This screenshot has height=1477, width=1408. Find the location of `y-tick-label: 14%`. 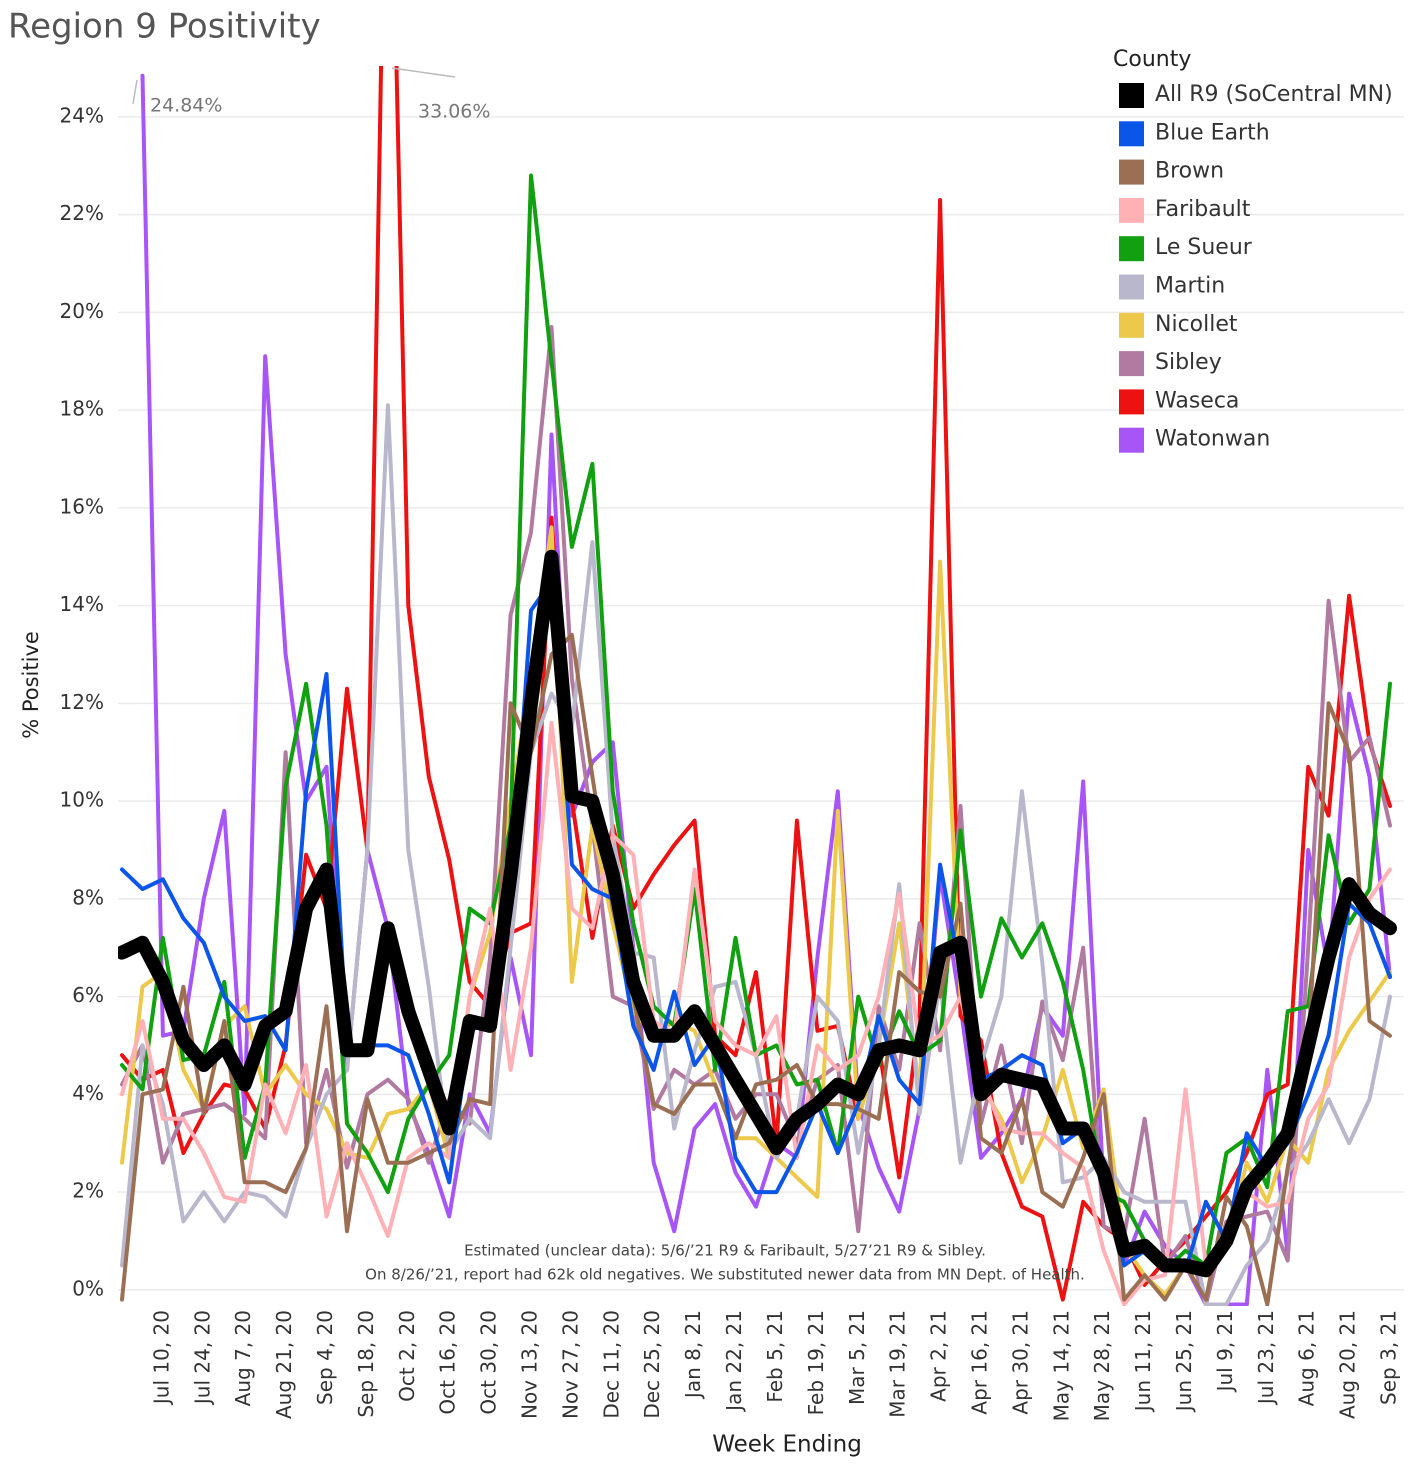

y-tick-label: 14% is located at coordinates (82, 604).